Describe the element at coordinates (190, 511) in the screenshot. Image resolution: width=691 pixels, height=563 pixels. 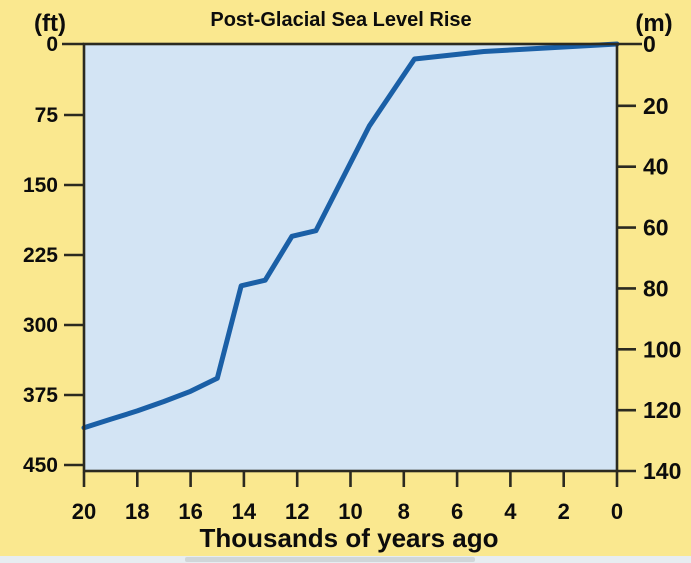
I see `x-axis-tick-label: 16` at that location.